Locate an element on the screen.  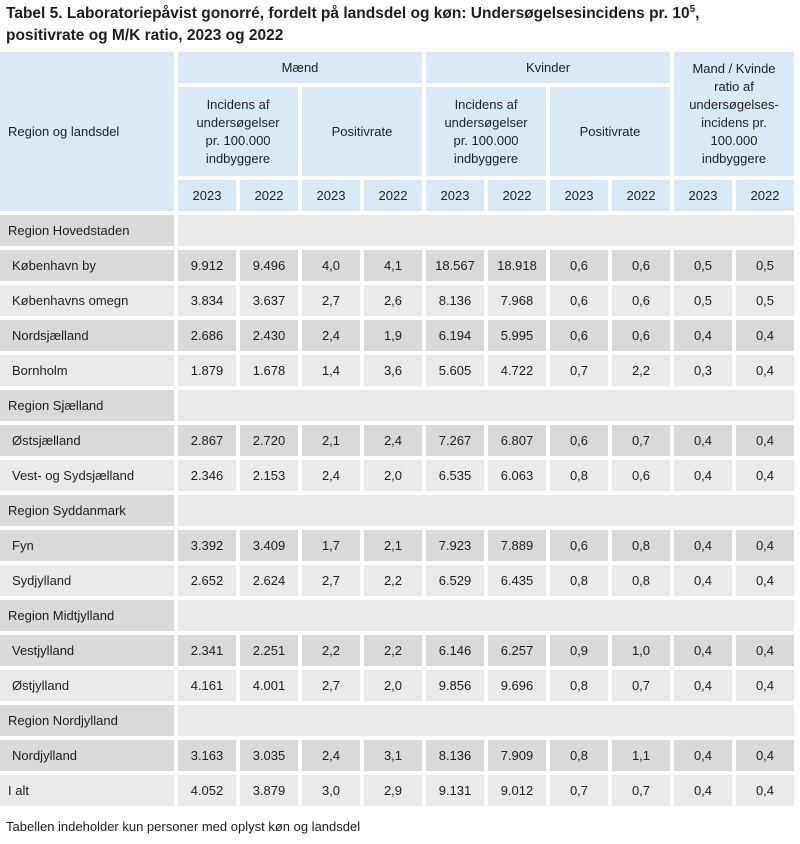
table-cell: 6.146 is located at coordinates (455, 650).